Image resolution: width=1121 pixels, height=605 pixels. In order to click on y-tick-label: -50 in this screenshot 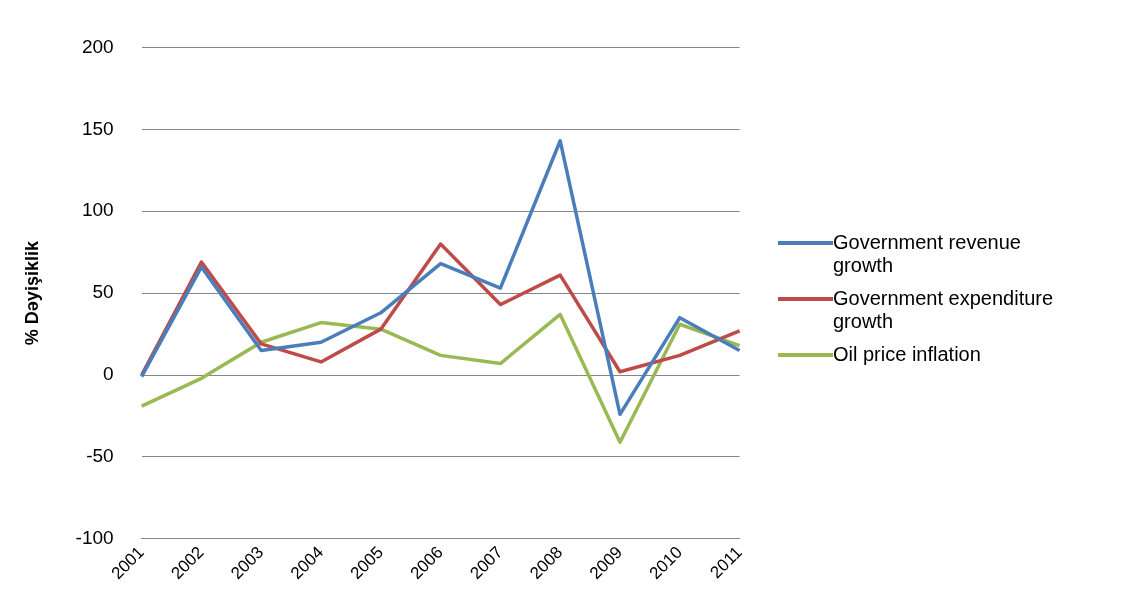, I will do `click(100, 456)`.